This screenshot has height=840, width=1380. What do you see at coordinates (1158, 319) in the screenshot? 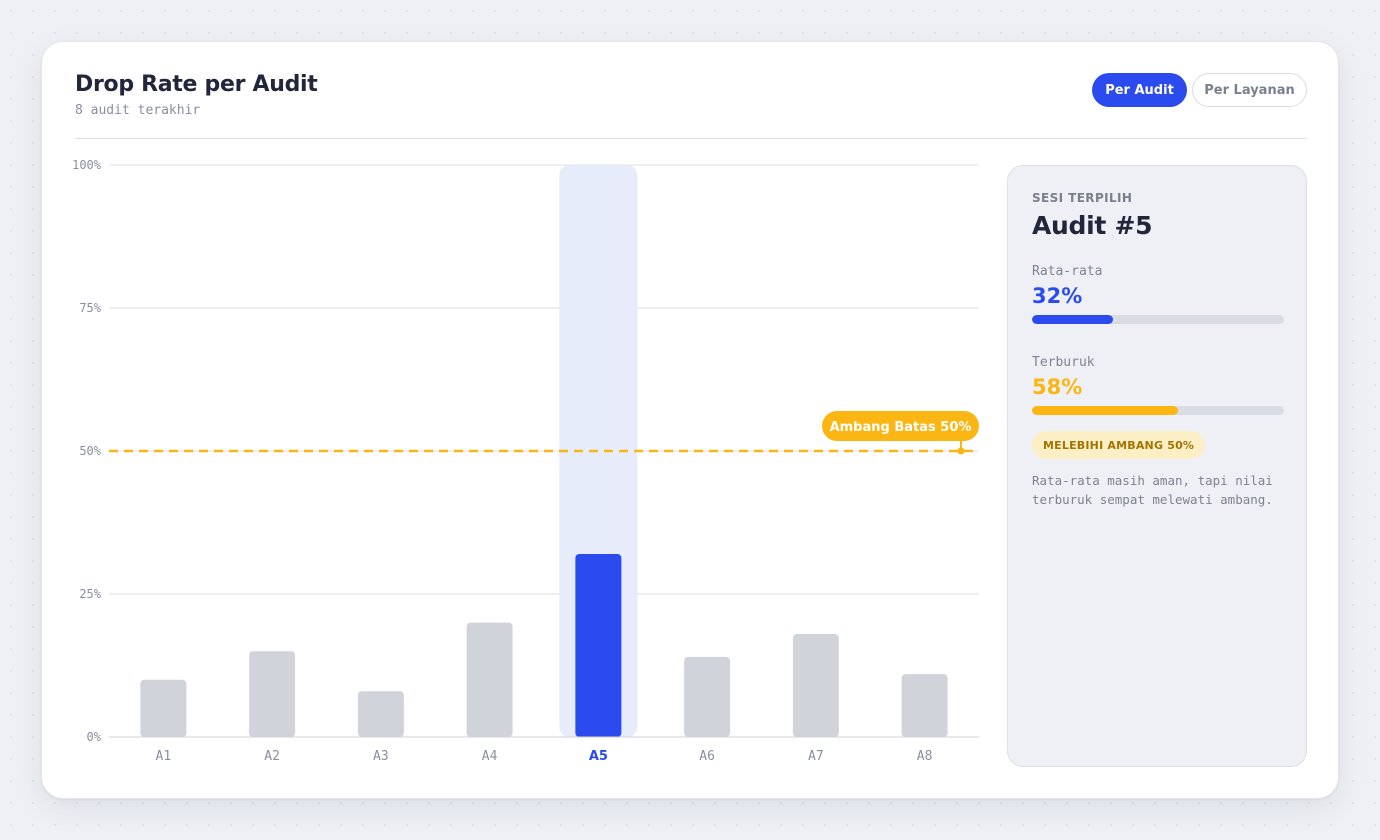
I see `average-progress-track` at bounding box center [1158, 319].